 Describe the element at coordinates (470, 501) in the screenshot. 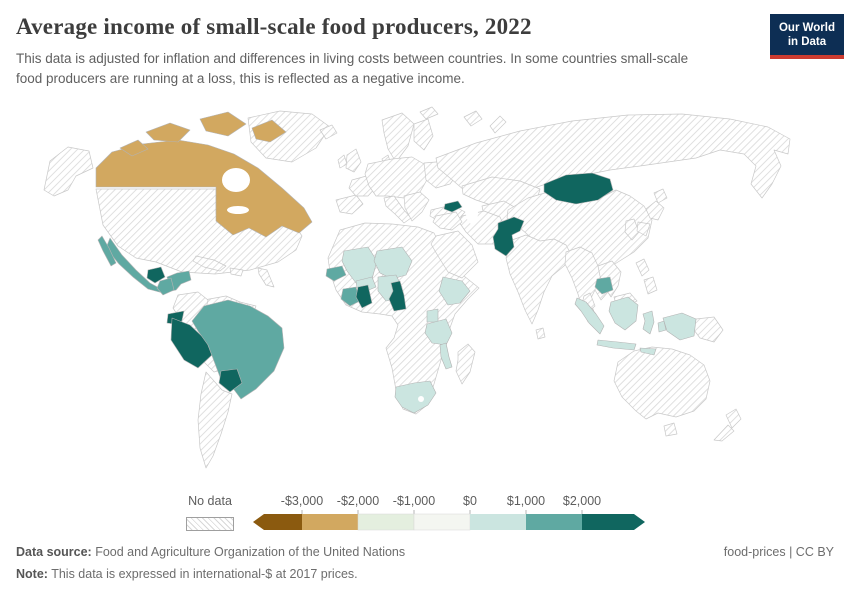

I see `legend-tick-3: $0` at that location.